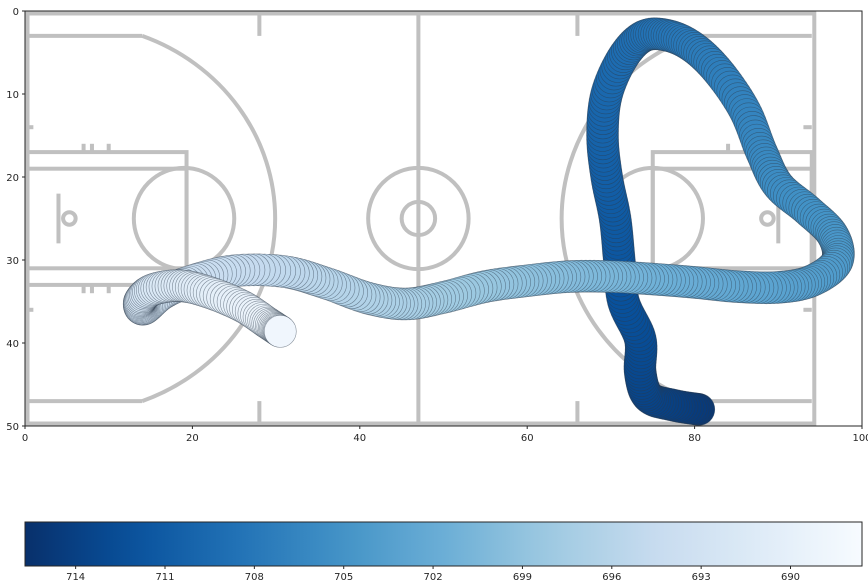 This screenshot has height=588, width=868. What do you see at coordinates (359, 438) in the screenshot?
I see `x-tick-label: 40` at bounding box center [359, 438].